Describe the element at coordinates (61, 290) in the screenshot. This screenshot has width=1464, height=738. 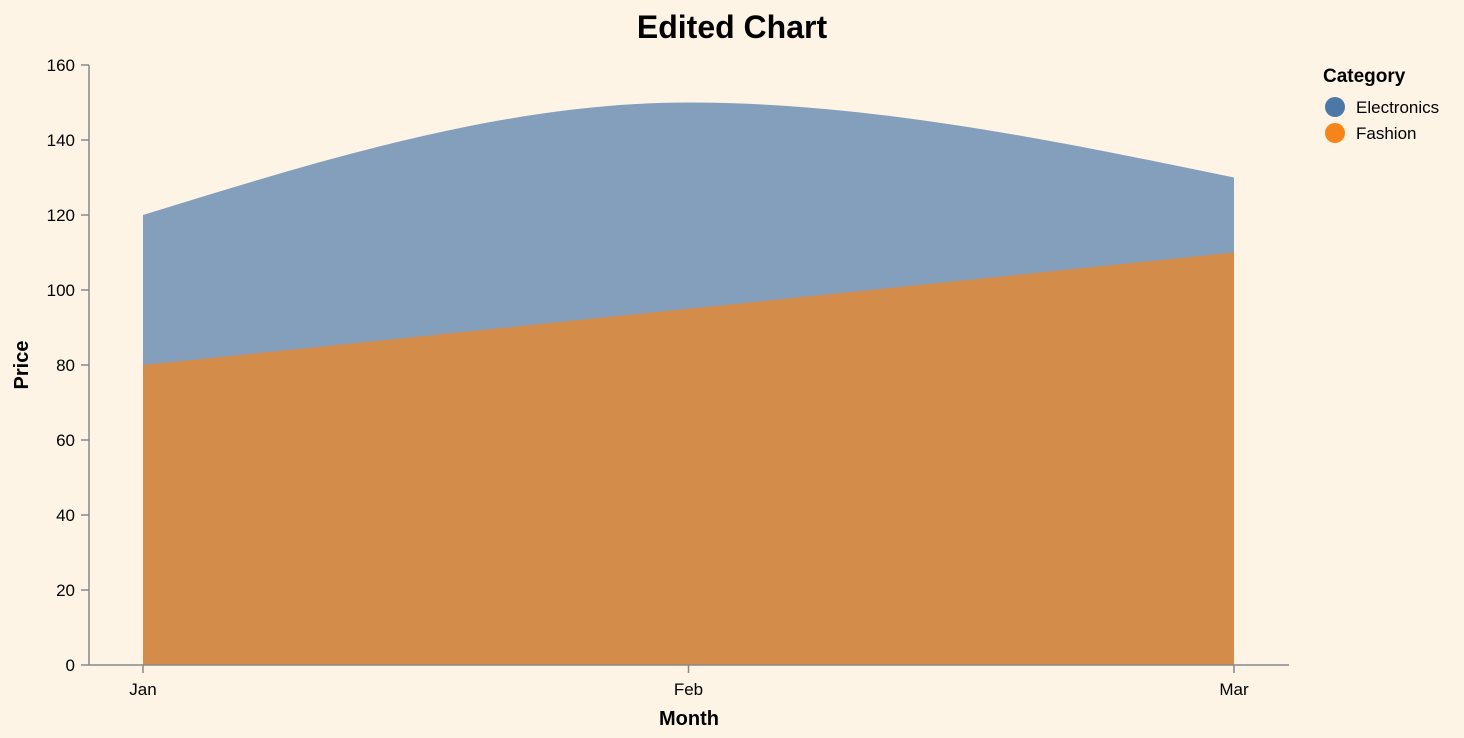
I see `y-tick-label: 100` at that location.